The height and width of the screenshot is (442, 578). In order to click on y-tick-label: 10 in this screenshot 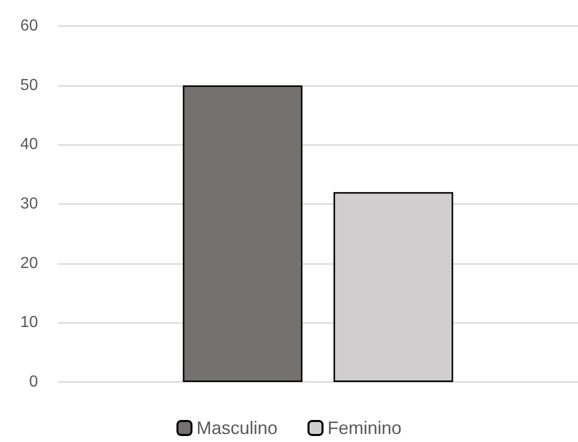, I will do `click(29, 323)`.